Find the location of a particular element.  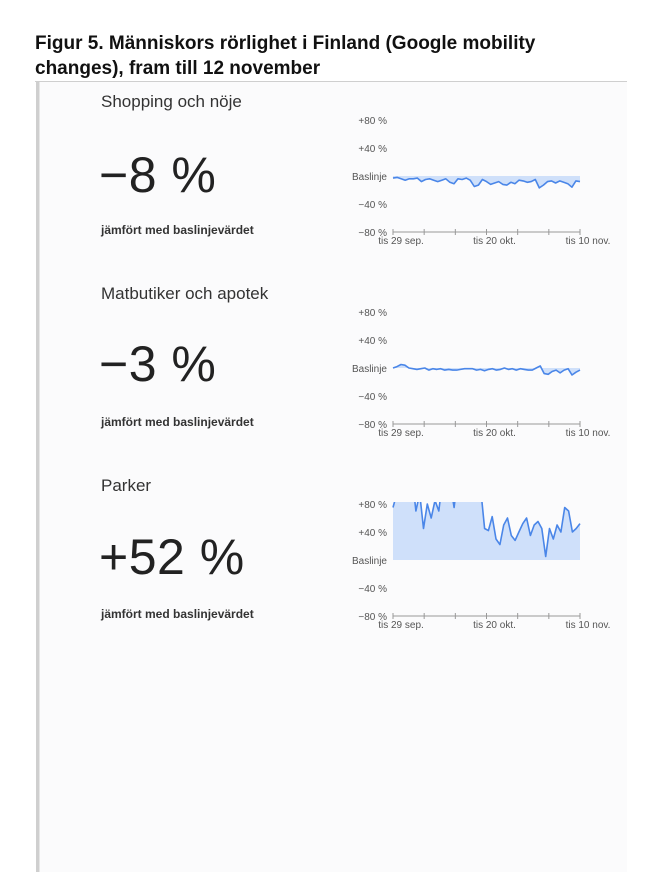

panel-border is located at coordinates (39, 477).